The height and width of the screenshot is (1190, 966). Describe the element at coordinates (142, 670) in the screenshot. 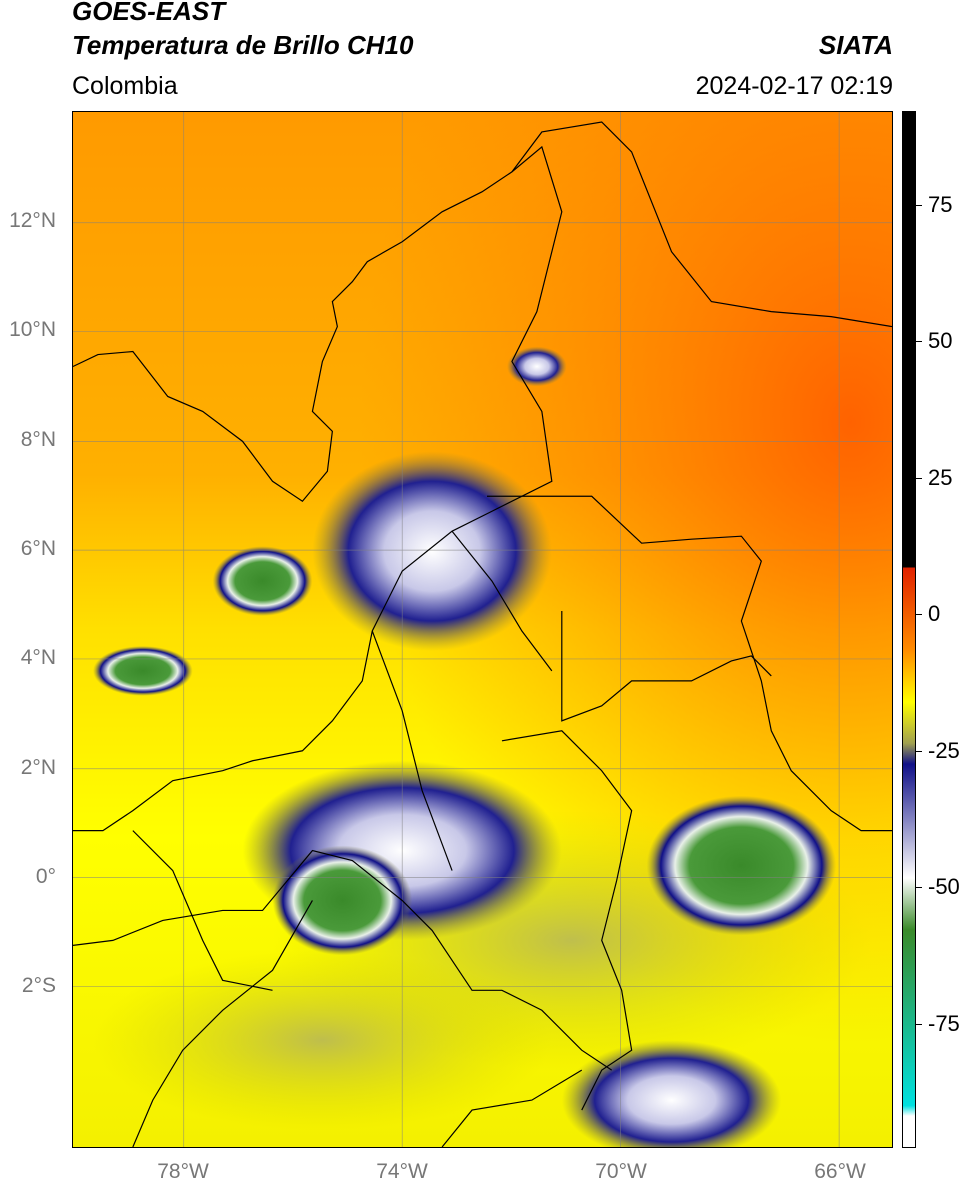

I see `cloud-coast` at that location.